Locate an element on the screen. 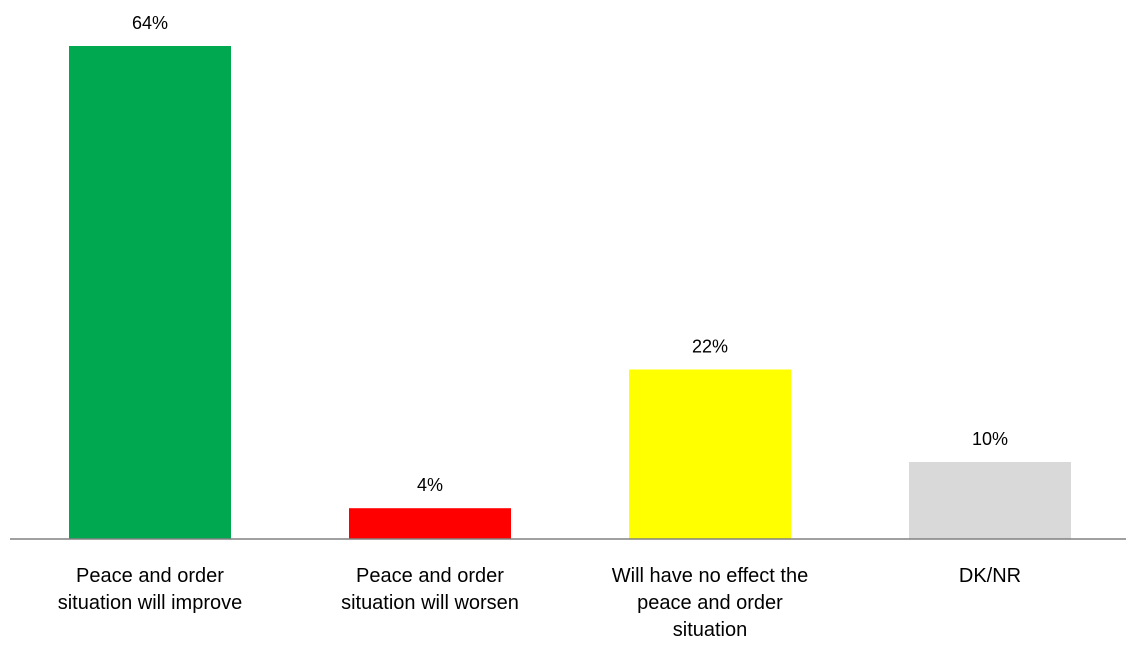  category-label-2: Peace and order situation will worsen is located at coordinates (430, 589).